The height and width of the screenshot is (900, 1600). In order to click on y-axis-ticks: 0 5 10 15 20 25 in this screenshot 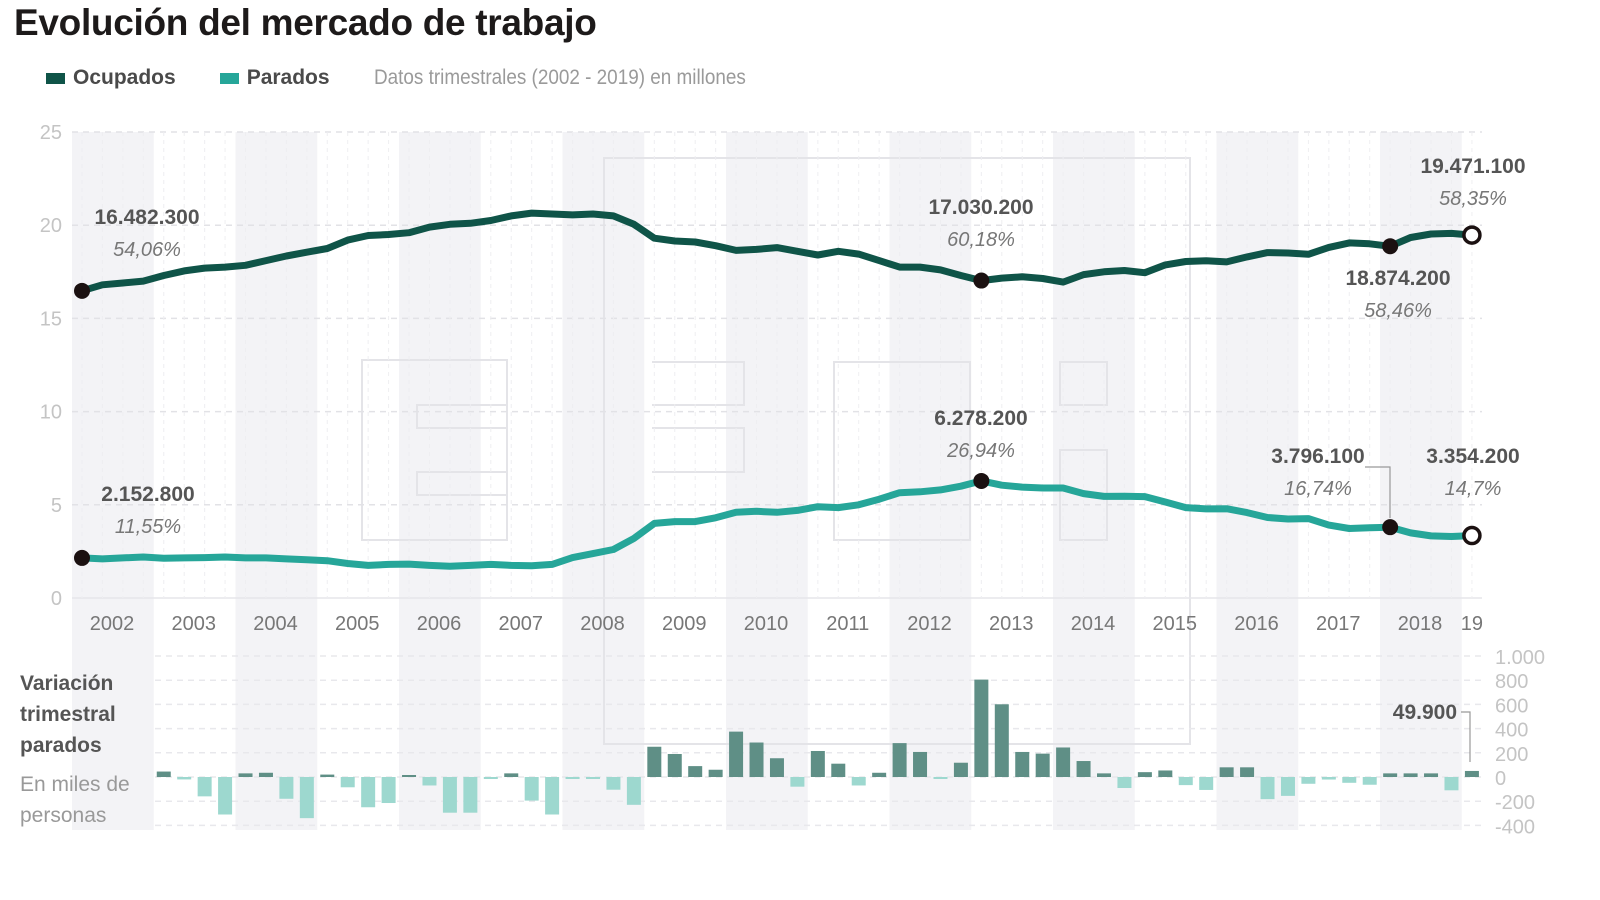, I will do `click(51, 366)`.